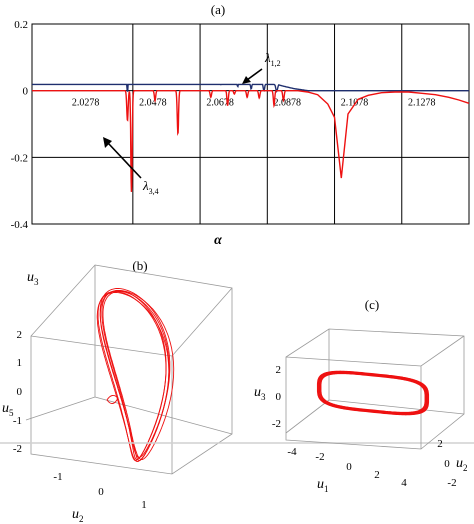  I want to click on panel-a-xtick: 2.1078, so click(355, 103).